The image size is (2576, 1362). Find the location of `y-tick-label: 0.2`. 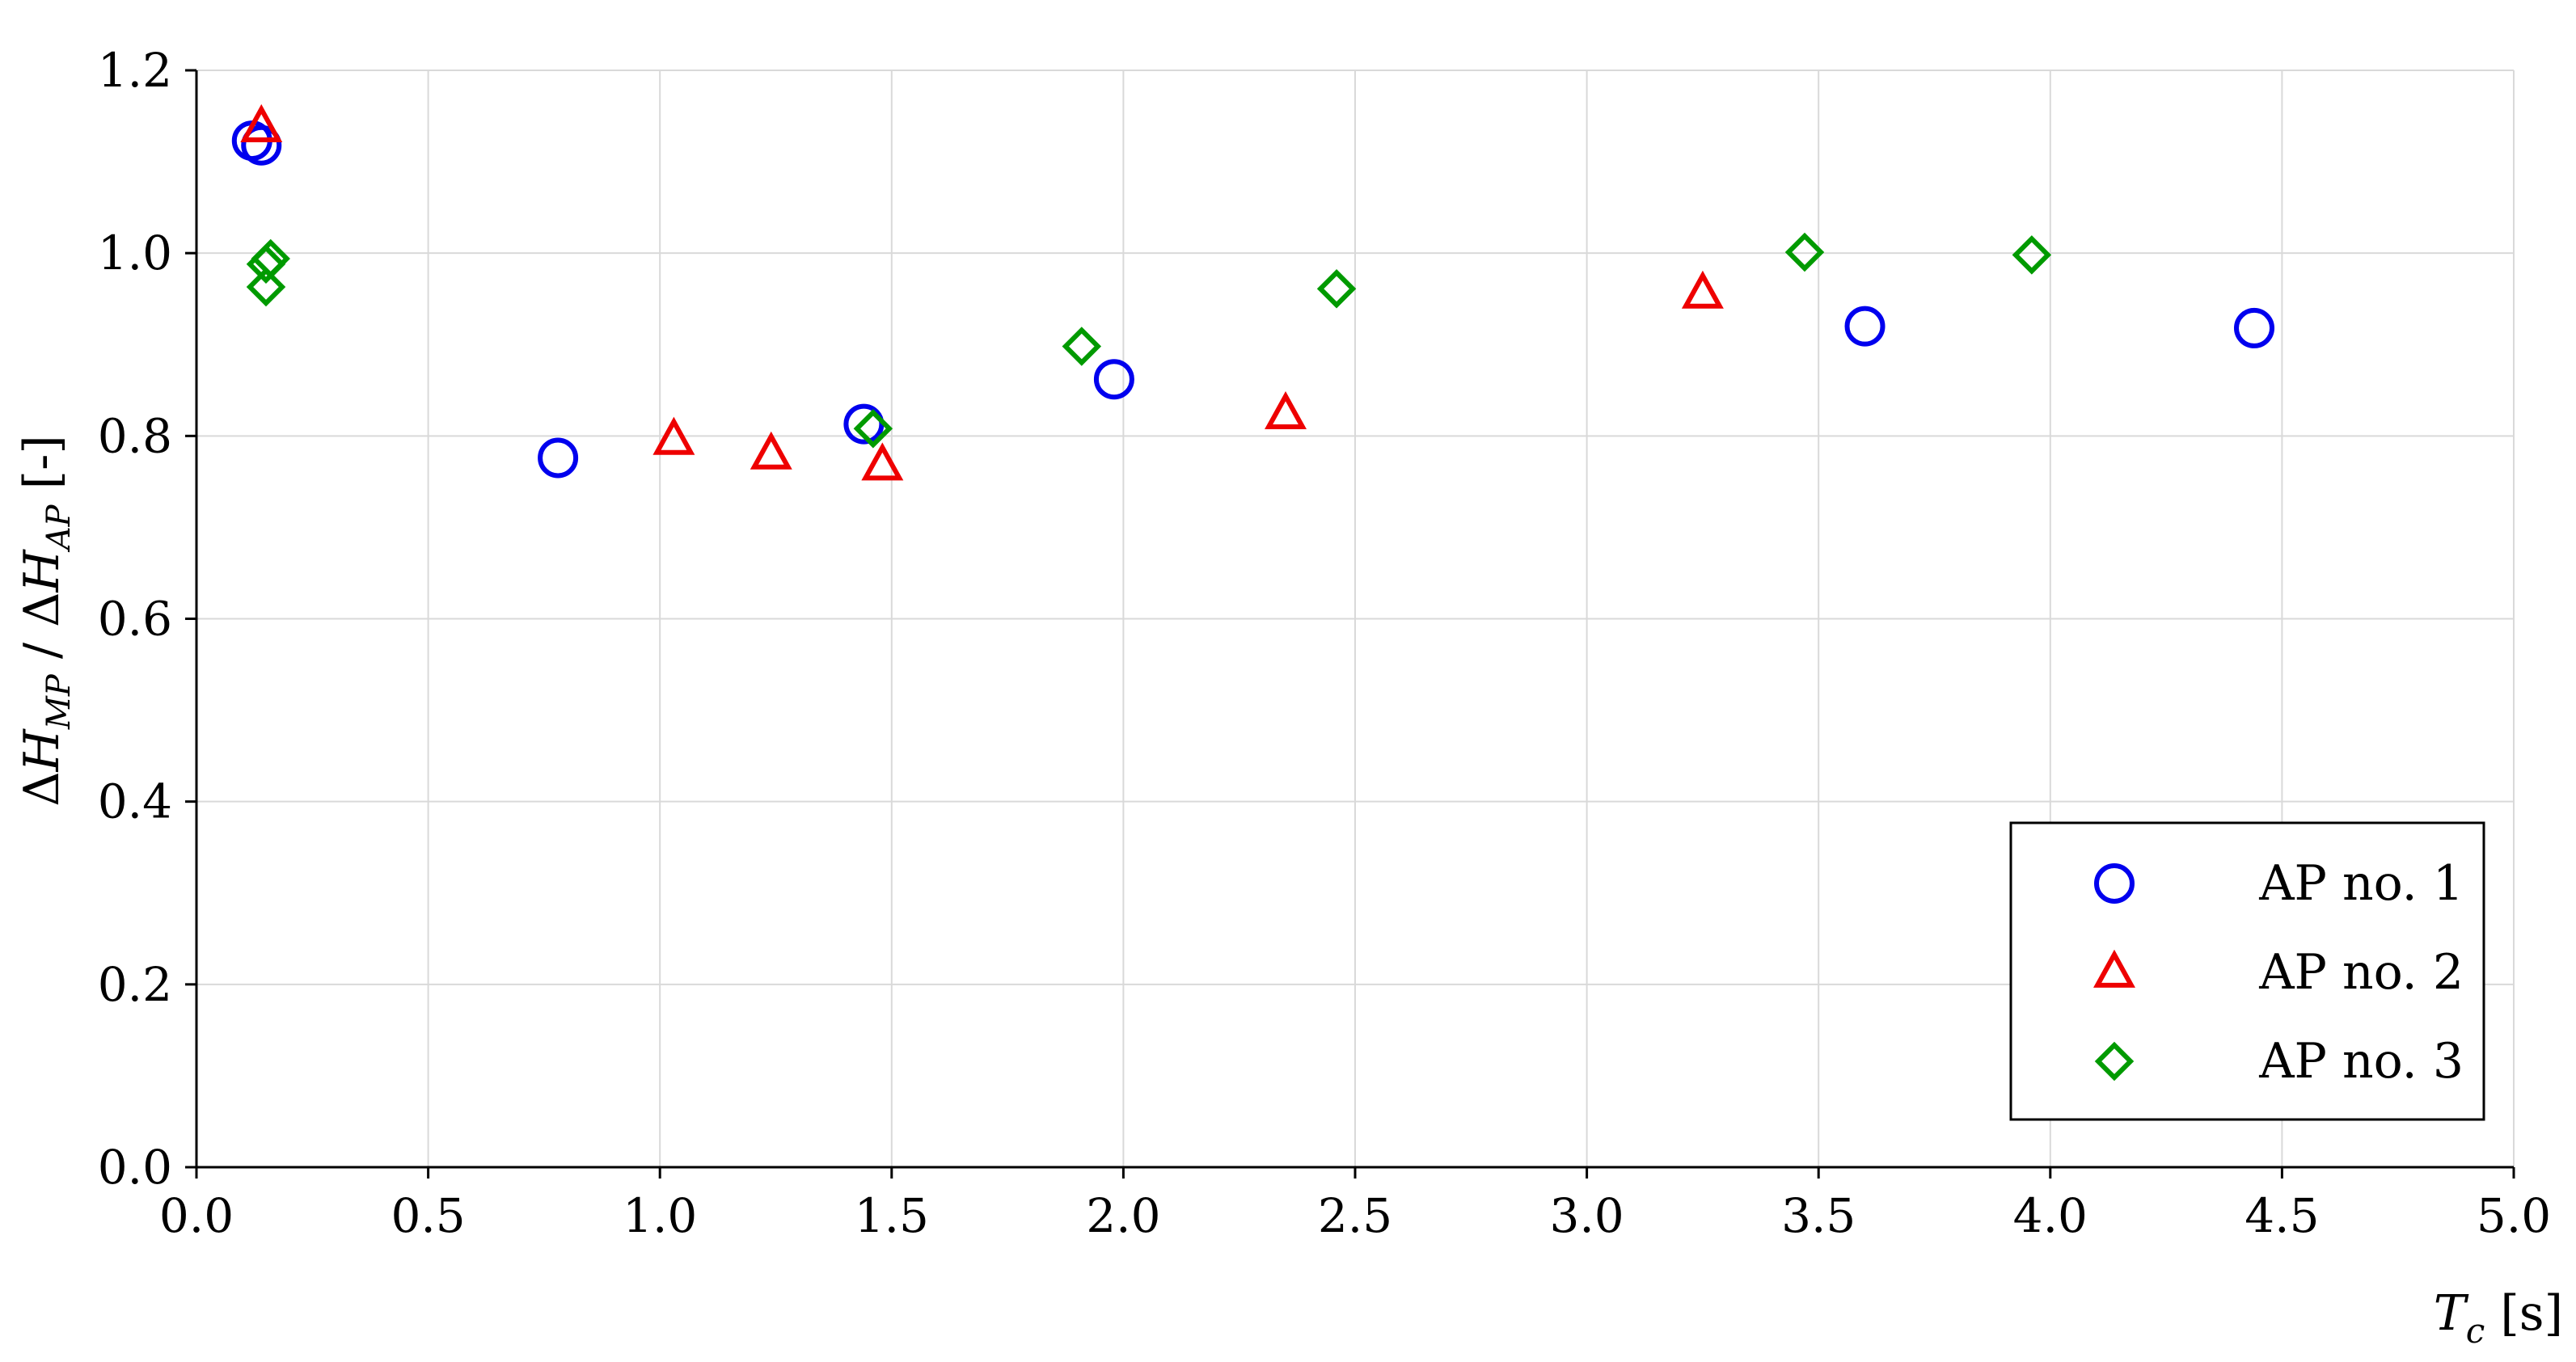

y-tick-label: 0.2 is located at coordinates (135, 984).